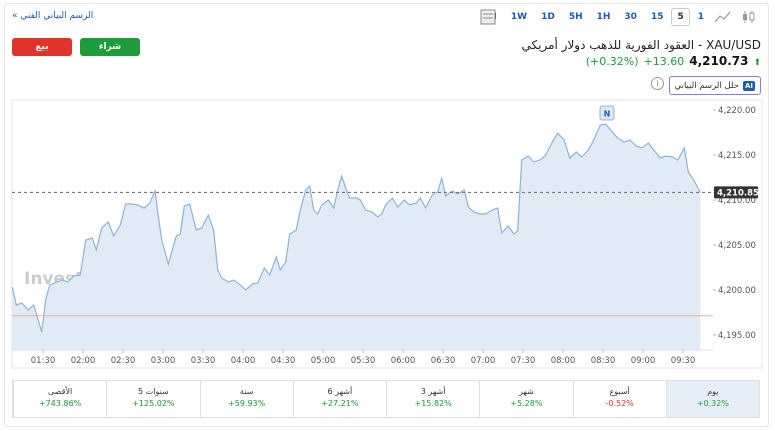  Describe the element at coordinates (719, 61) in the screenshot. I see `price: 4,210.73` at that location.